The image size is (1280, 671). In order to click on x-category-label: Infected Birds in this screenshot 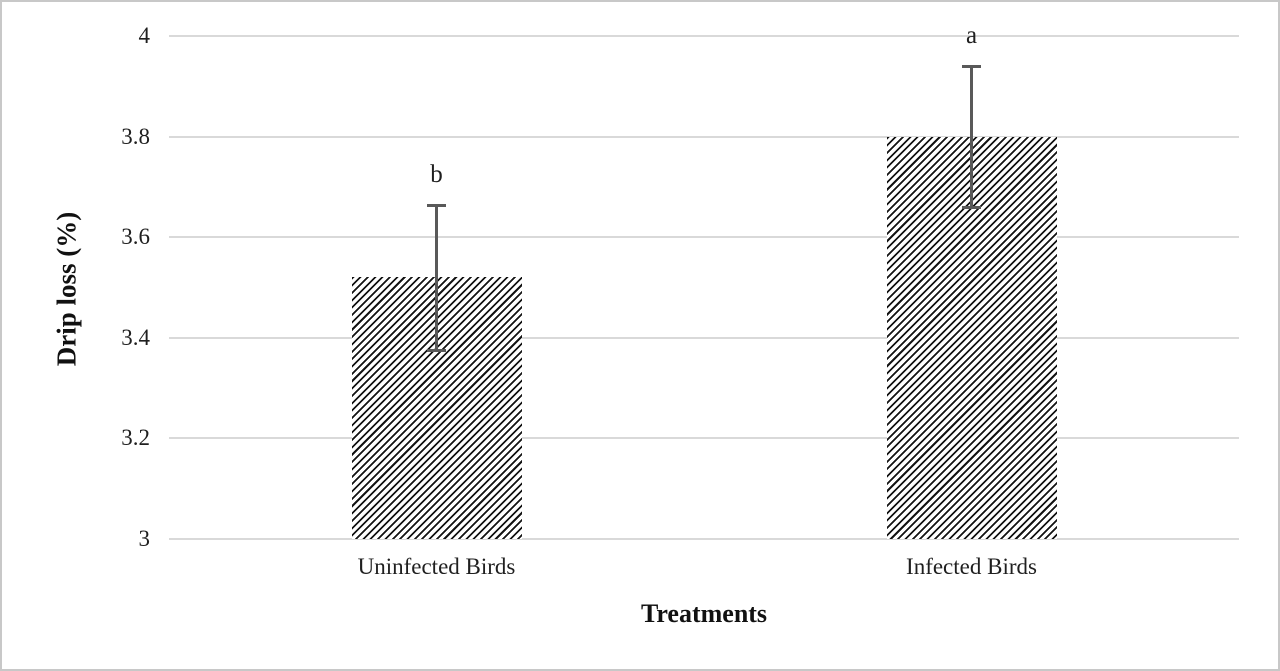, I will do `click(971, 566)`.